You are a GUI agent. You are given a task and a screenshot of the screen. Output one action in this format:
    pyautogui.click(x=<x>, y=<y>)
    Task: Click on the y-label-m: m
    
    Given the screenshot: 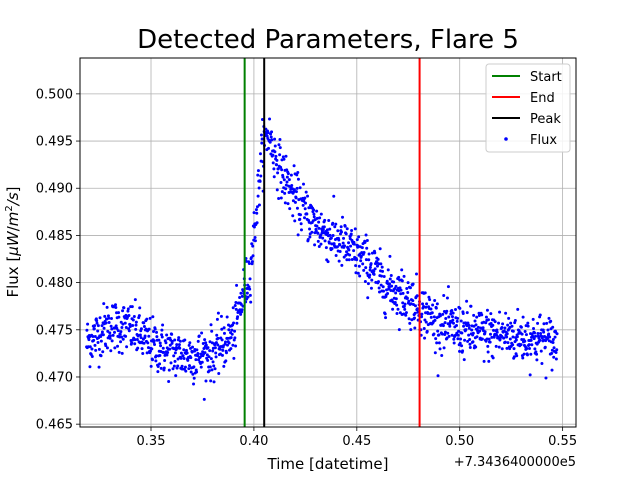 What is the action you would take?
    pyautogui.click(x=13, y=219)
    